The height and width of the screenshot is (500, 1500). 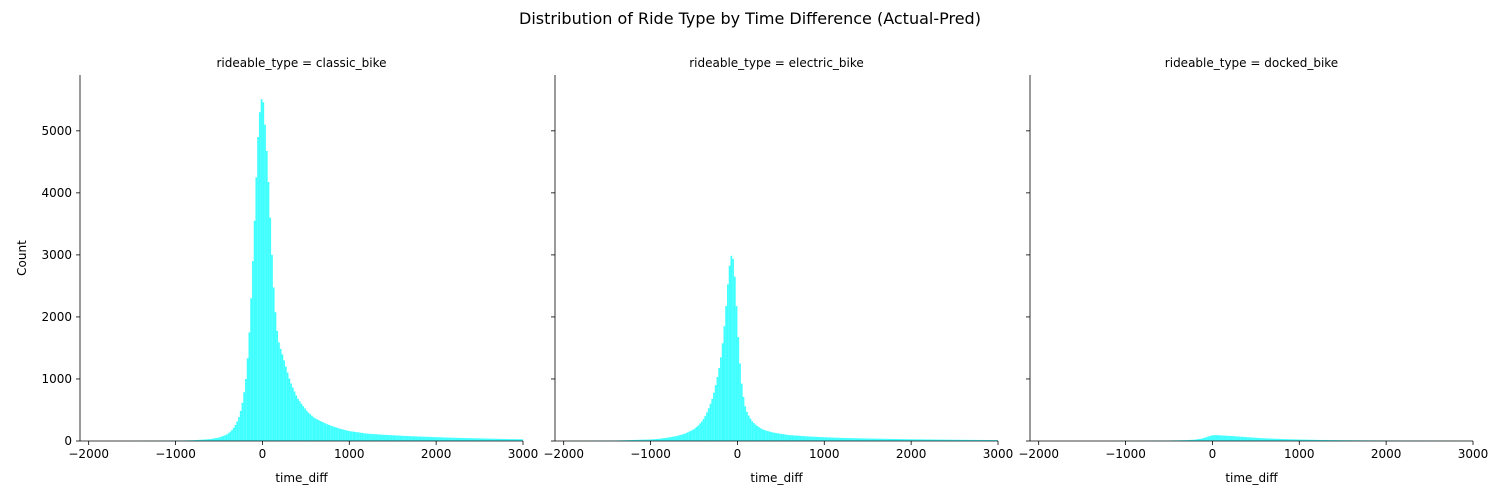 I want to click on x-tick-label: 2000, so click(x=436, y=454).